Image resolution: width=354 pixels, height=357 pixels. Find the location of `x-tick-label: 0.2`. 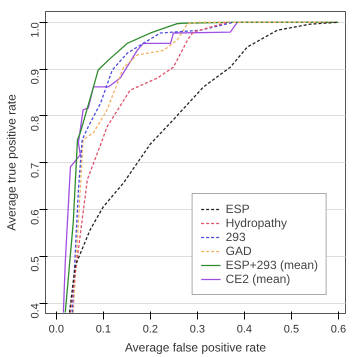

x-tick-label: 0.2 is located at coordinates (150, 330).